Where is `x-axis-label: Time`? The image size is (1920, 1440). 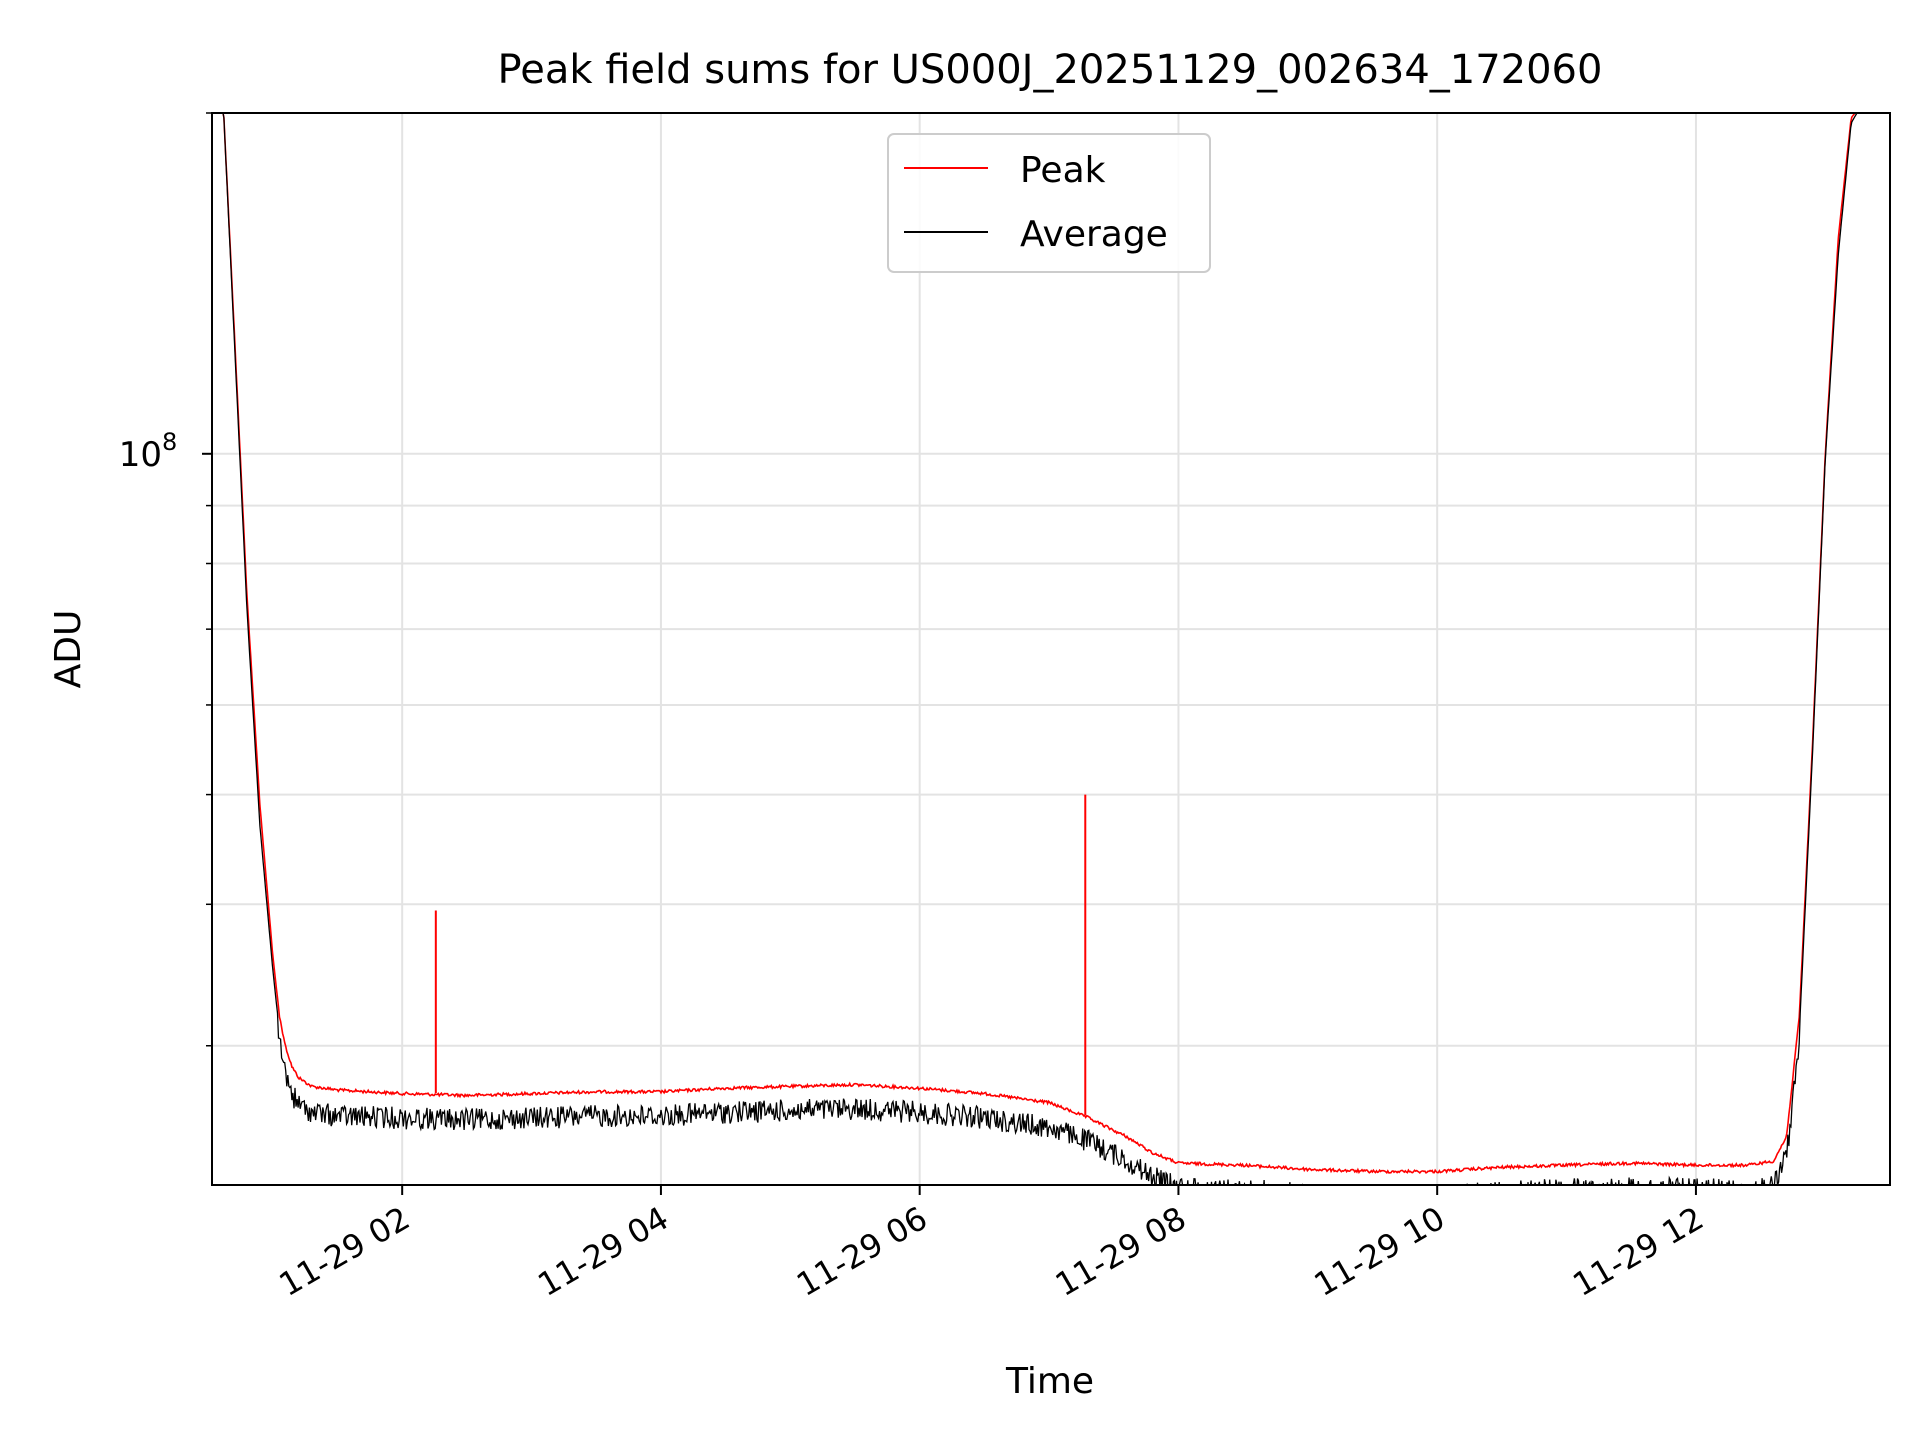 x-axis-label: Time is located at coordinates (1049, 1381).